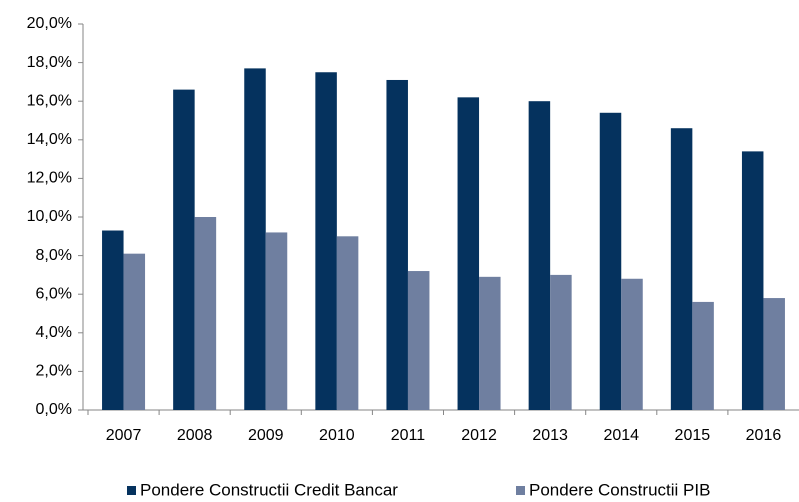 The height and width of the screenshot is (502, 799). What do you see at coordinates (54, 371) in the screenshot?
I see `y-tick-label: 2,0%` at bounding box center [54, 371].